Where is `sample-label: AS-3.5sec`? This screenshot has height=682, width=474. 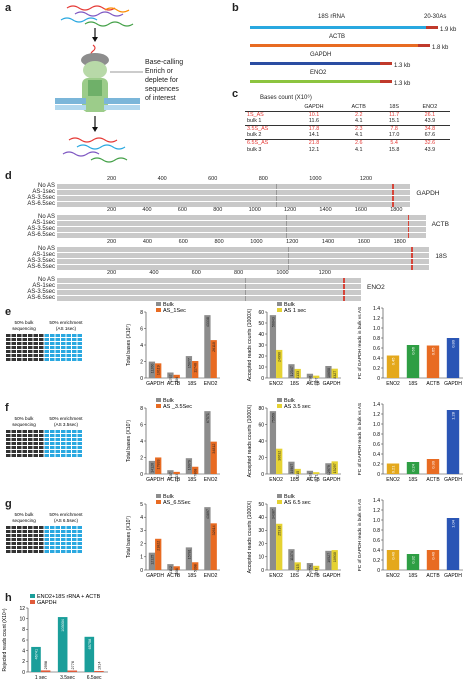
sample-label: AS-3.5sec is located at coordinates (41, 292).